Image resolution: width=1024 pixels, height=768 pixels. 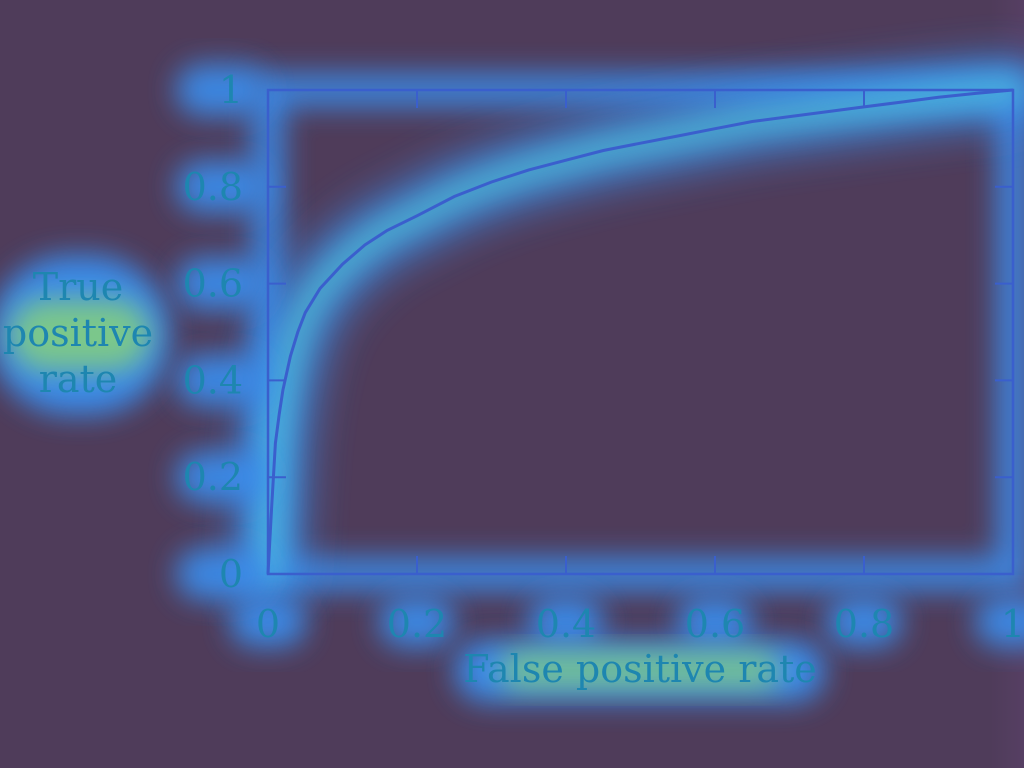 I want to click on ytick-label: 1, so click(x=231, y=90).